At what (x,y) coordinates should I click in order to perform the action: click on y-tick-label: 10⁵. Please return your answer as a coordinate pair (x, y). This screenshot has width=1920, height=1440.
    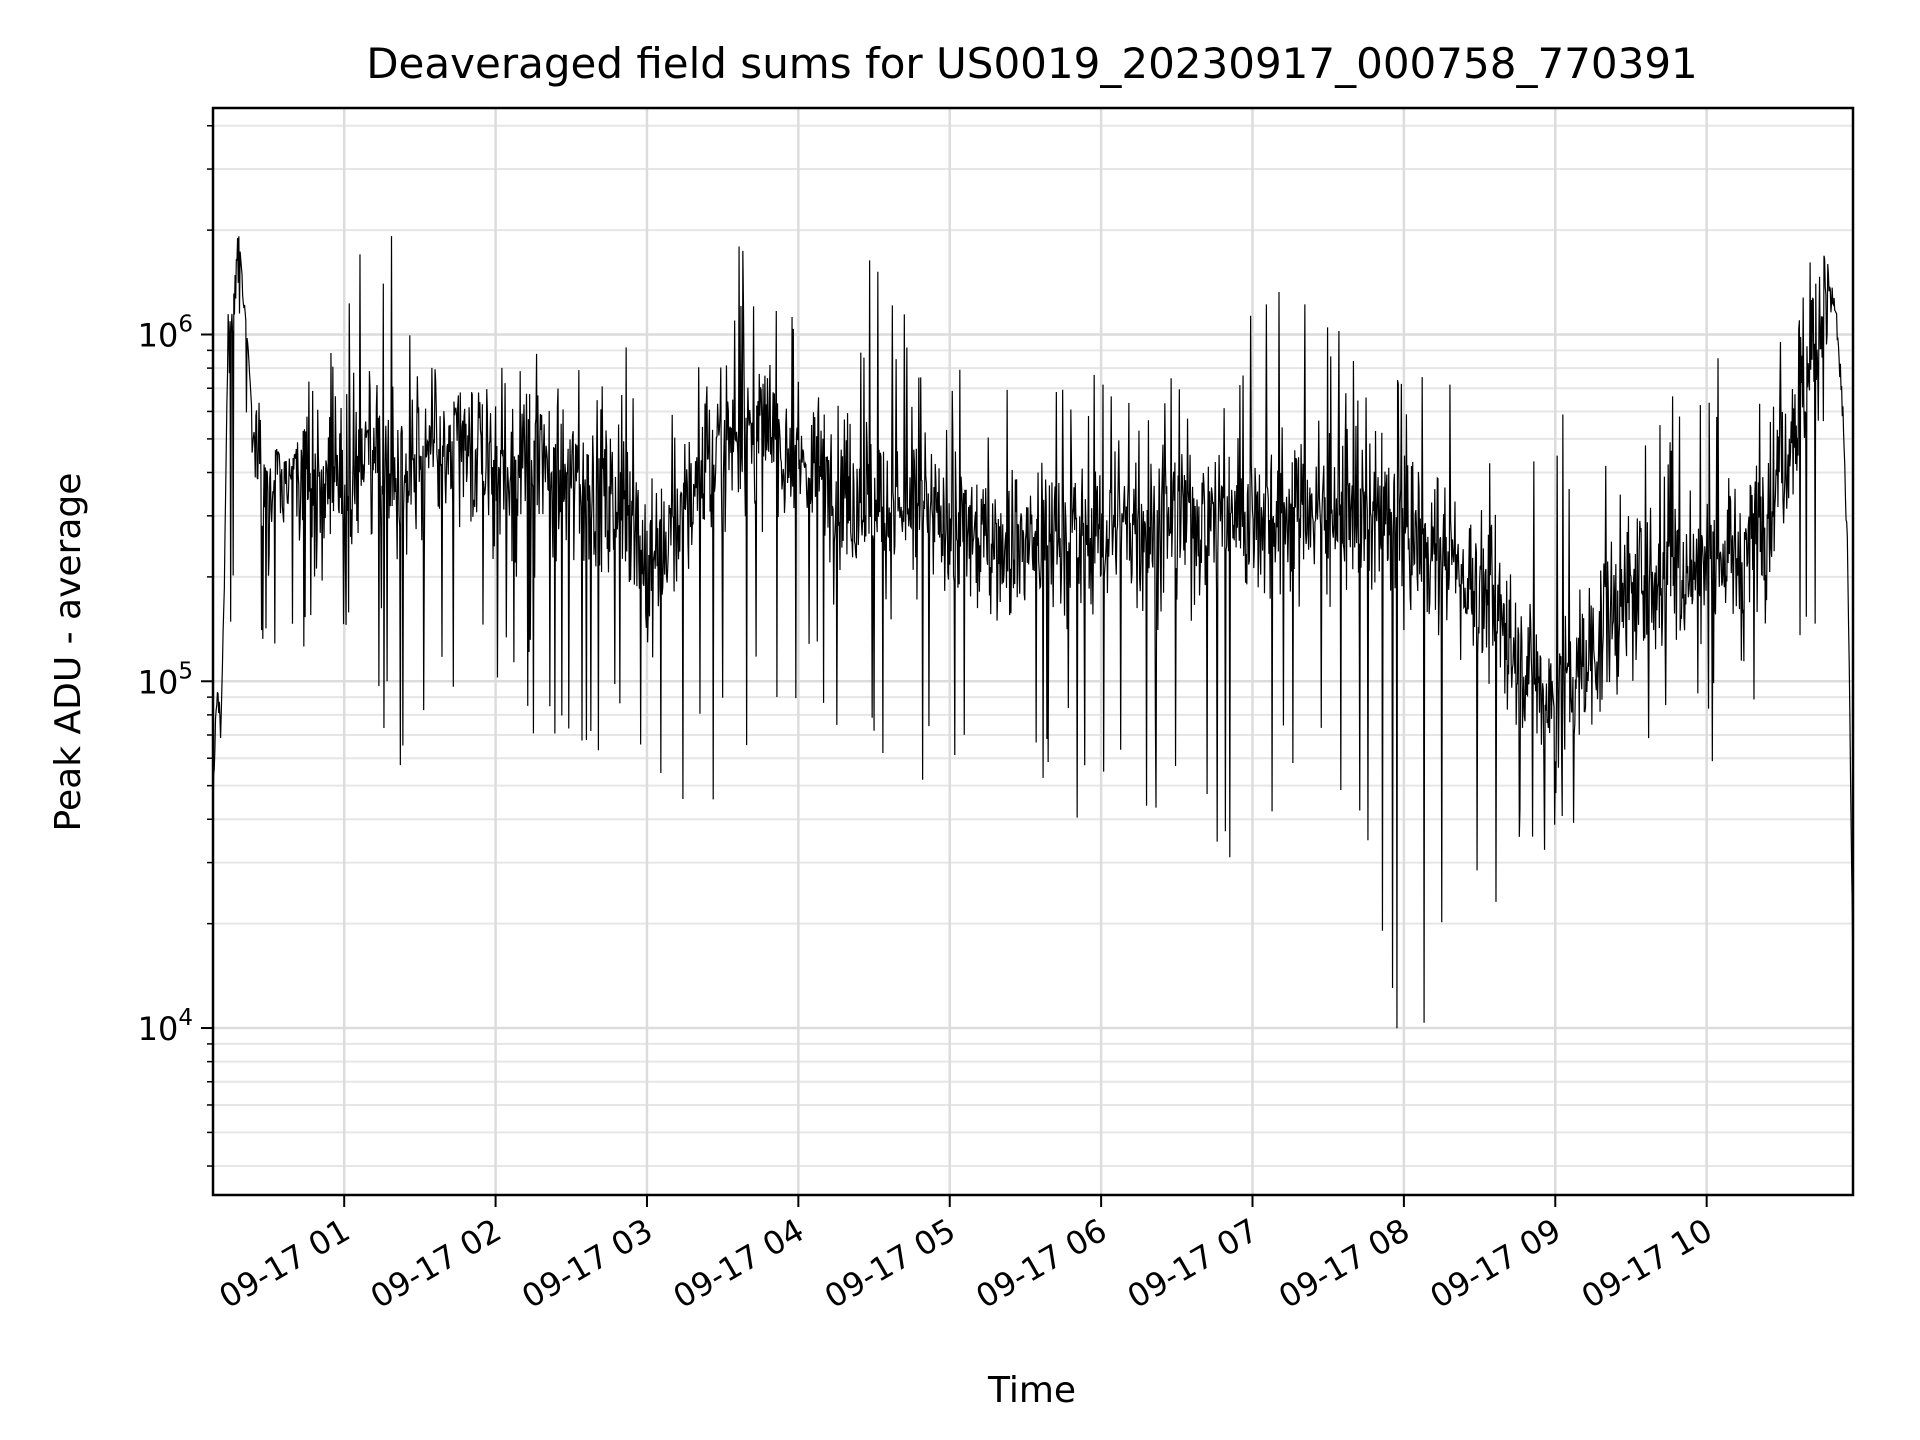
    Looking at the image, I should click on (165, 679).